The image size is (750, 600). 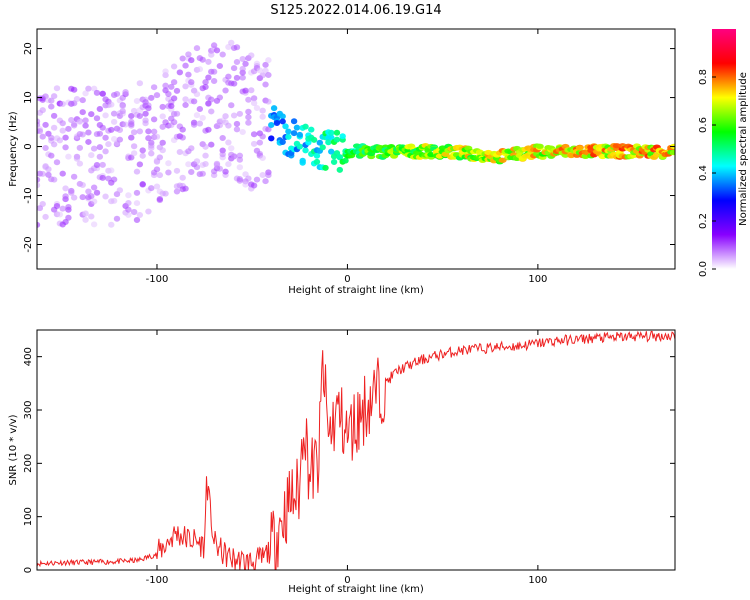 What do you see at coordinates (13, 149) in the screenshot?
I see `spectrogram-y-axis-label: Frequency (Hz)` at bounding box center [13, 149].